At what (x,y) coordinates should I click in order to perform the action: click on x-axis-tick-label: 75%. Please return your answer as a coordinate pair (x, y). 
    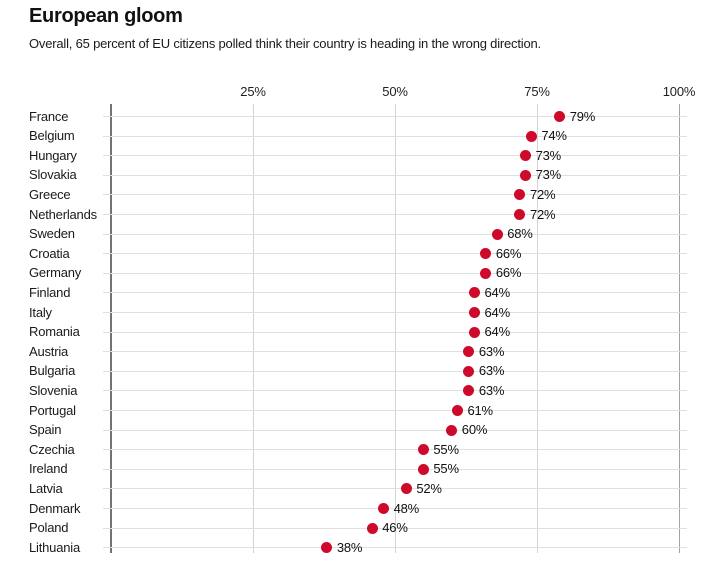
    Looking at the image, I should click on (537, 91).